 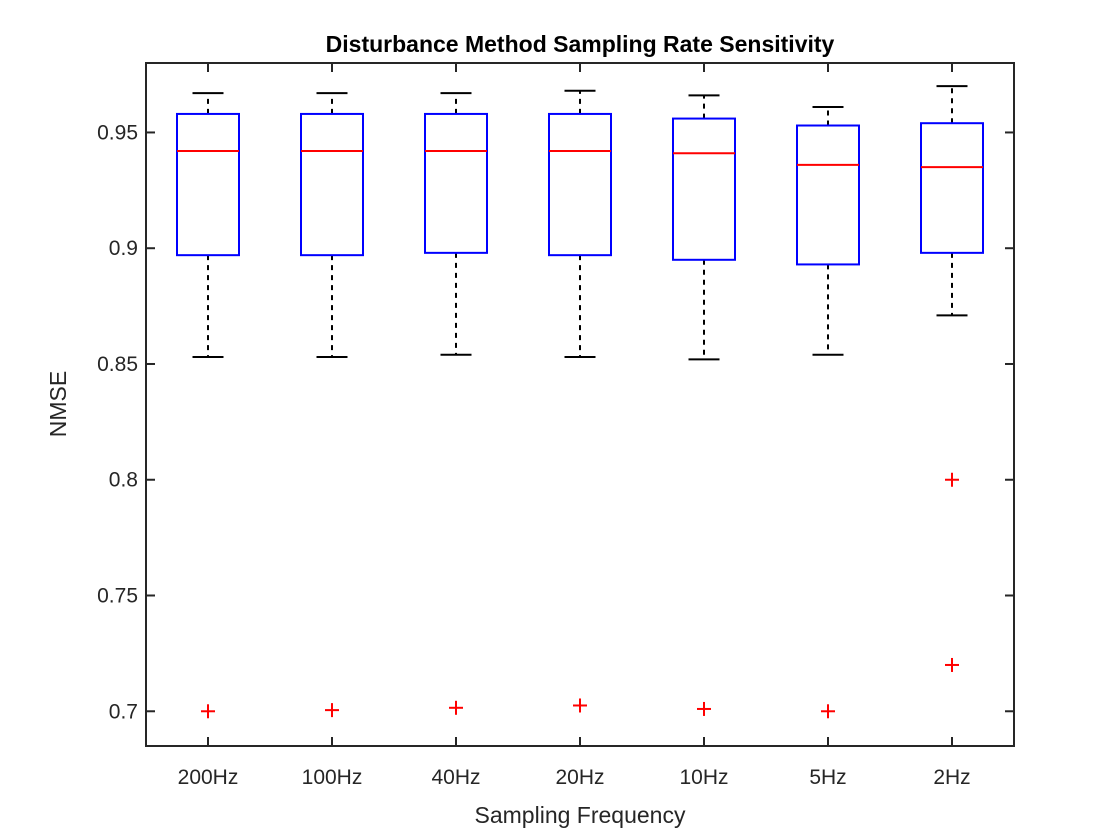 What do you see at coordinates (117, 132) in the screenshot?
I see `y-tick-label: 0.95` at bounding box center [117, 132].